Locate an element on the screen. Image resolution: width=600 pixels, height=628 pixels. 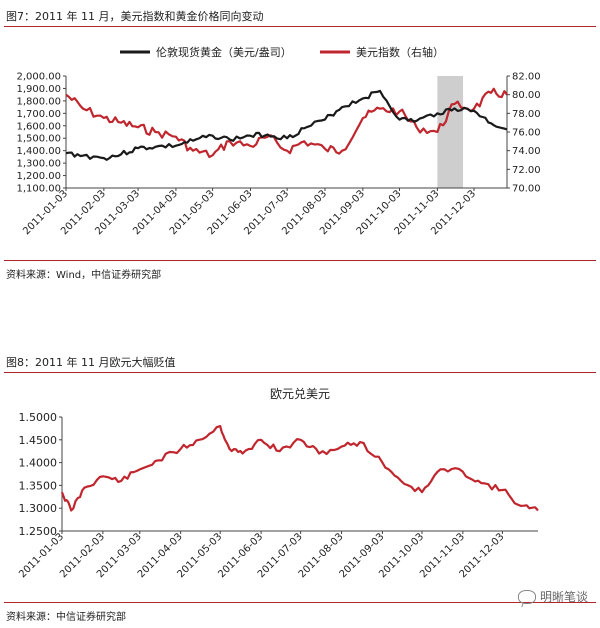
gold-price-line is located at coordinates (286, 125).